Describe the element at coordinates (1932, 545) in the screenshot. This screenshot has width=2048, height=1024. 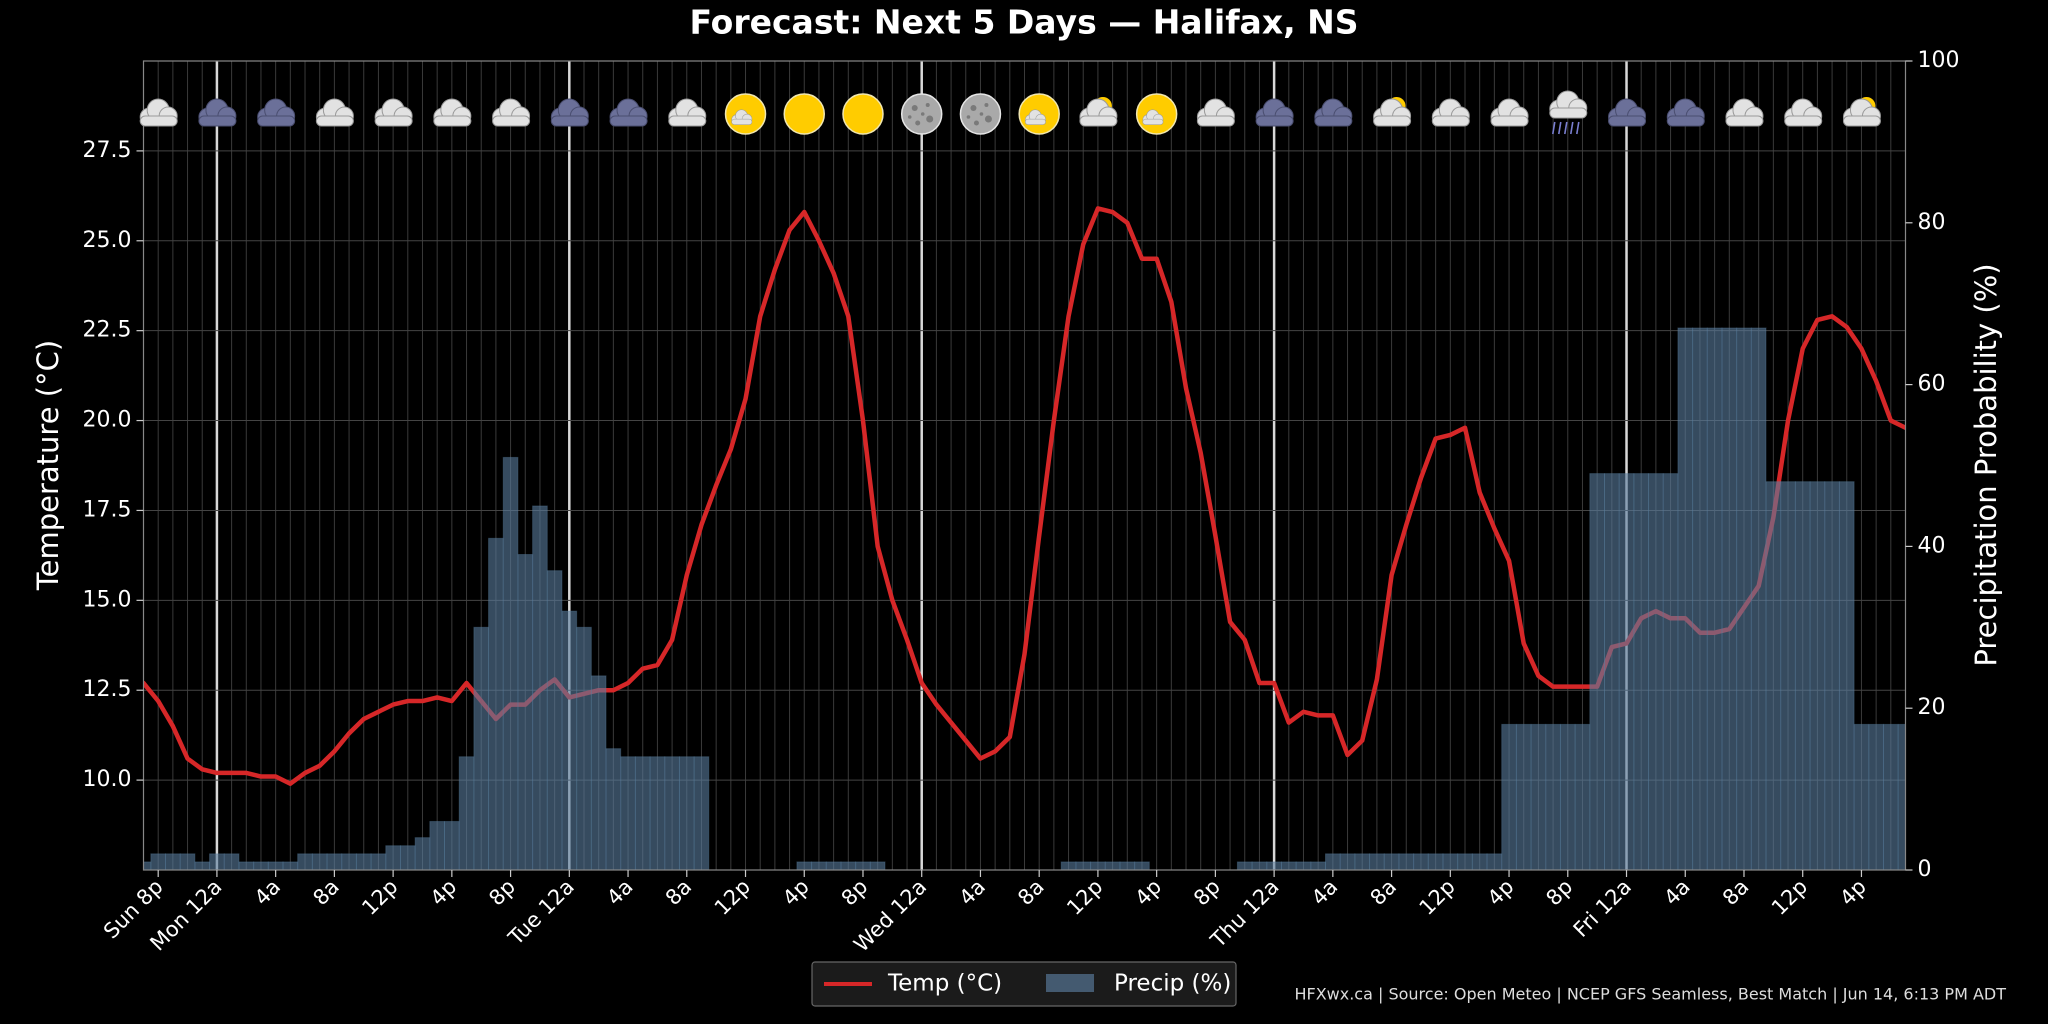
I see `y2-tick-label: 40` at that location.